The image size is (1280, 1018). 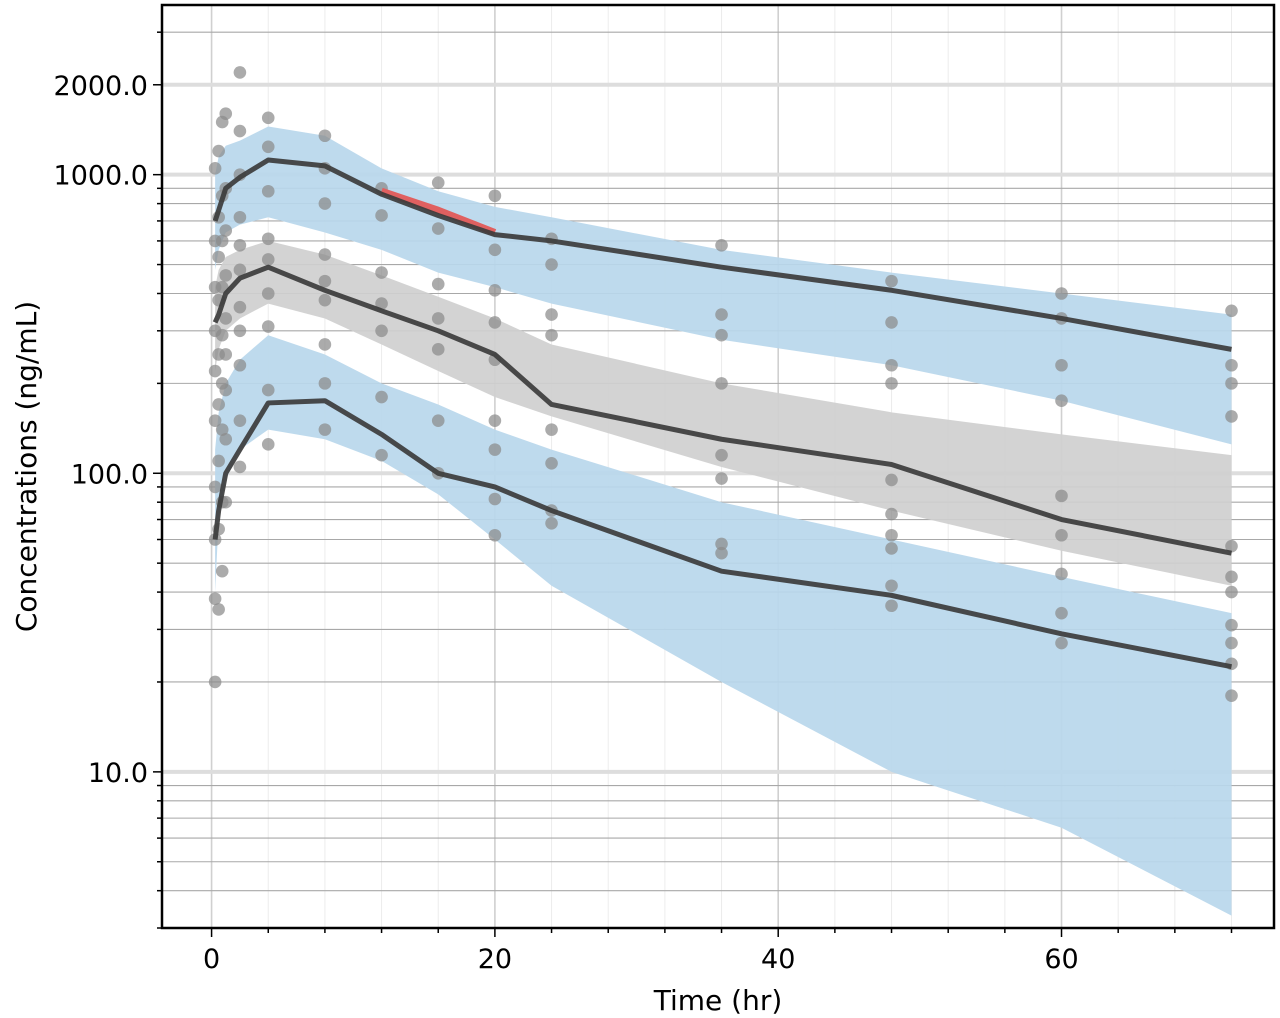 What do you see at coordinates (211, 959) in the screenshot?
I see `x-tick-label: 0` at bounding box center [211, 959].